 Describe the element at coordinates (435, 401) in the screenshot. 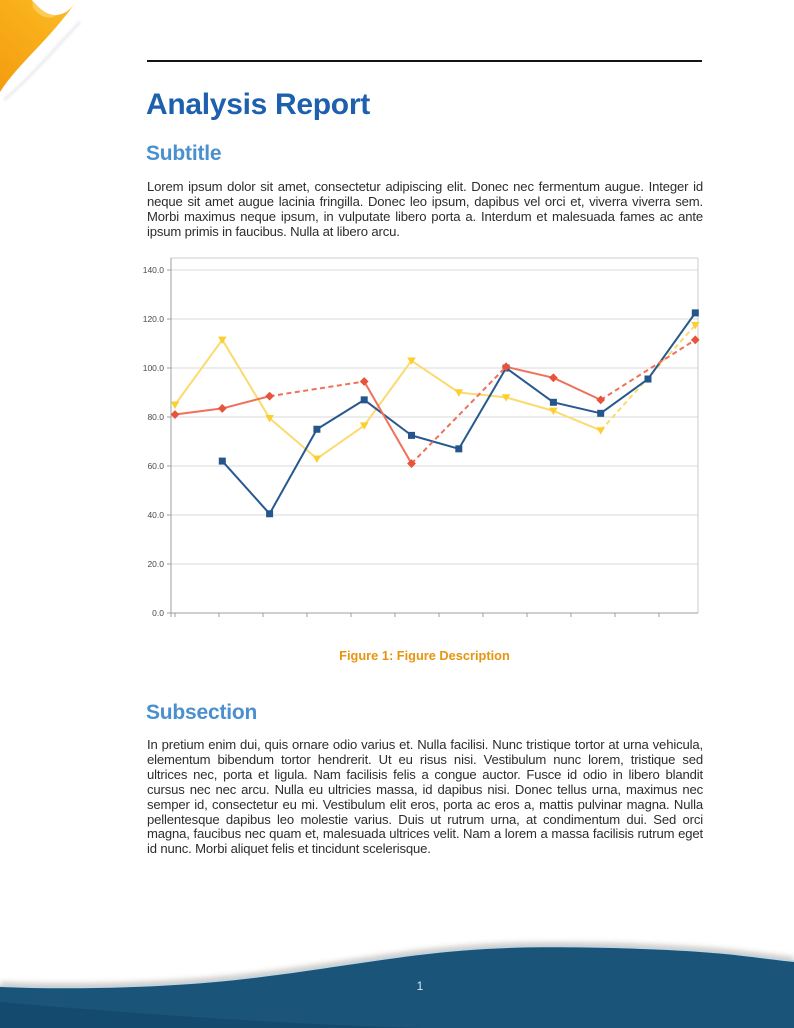

I see `red-series` at that location.